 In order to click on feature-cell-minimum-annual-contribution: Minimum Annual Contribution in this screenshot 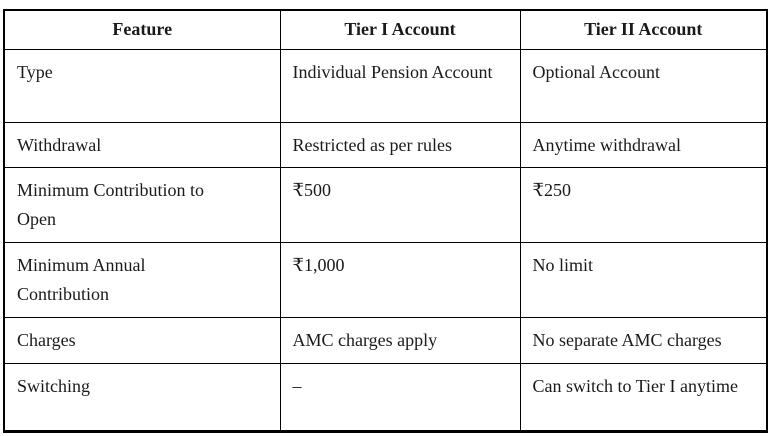, I will do `click(142, 280)`.